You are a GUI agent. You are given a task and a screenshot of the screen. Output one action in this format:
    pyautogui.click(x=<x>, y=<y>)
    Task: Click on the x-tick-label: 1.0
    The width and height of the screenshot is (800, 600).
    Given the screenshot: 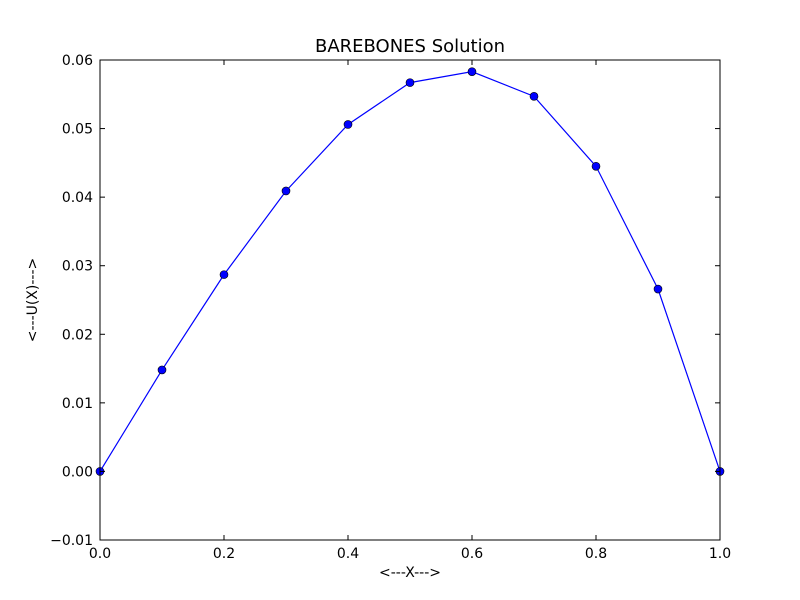 What is the action you would take?
    pyautogui.click(x=720, y=554)
    